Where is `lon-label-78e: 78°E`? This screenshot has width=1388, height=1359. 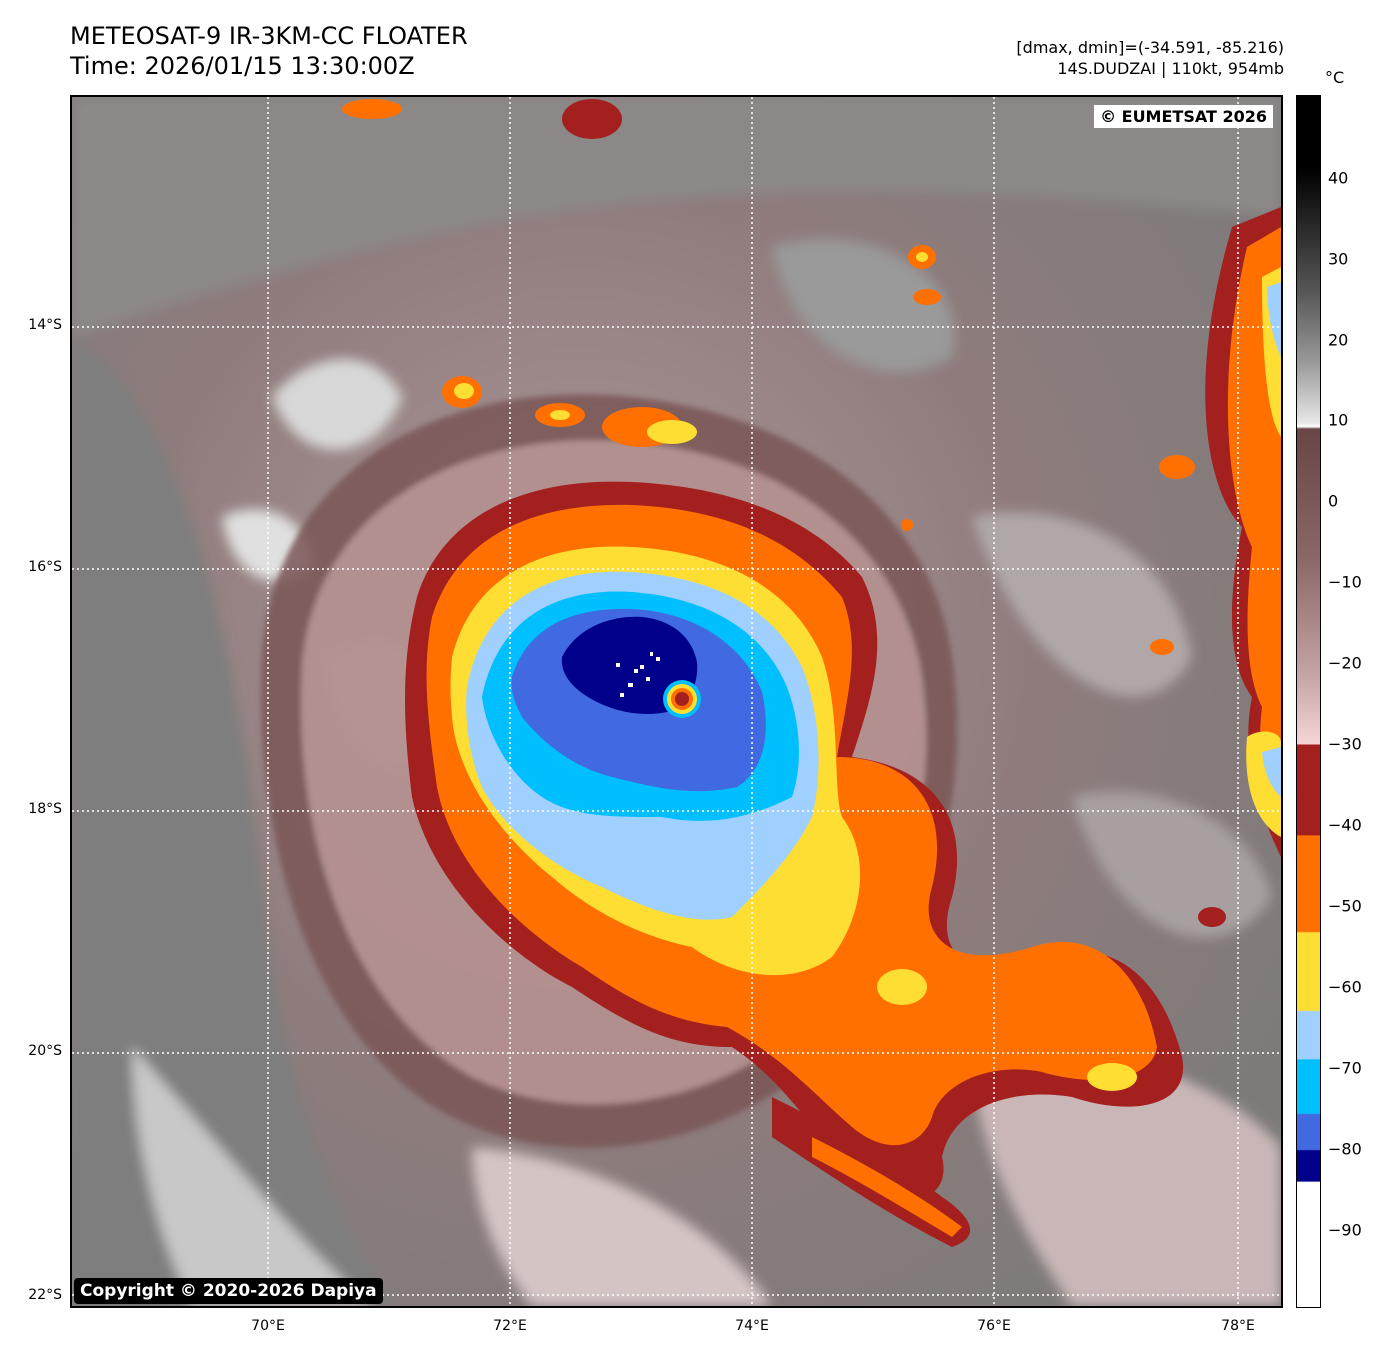
lon-label-78e: 78°E is located at coordinates (1238, 1326).